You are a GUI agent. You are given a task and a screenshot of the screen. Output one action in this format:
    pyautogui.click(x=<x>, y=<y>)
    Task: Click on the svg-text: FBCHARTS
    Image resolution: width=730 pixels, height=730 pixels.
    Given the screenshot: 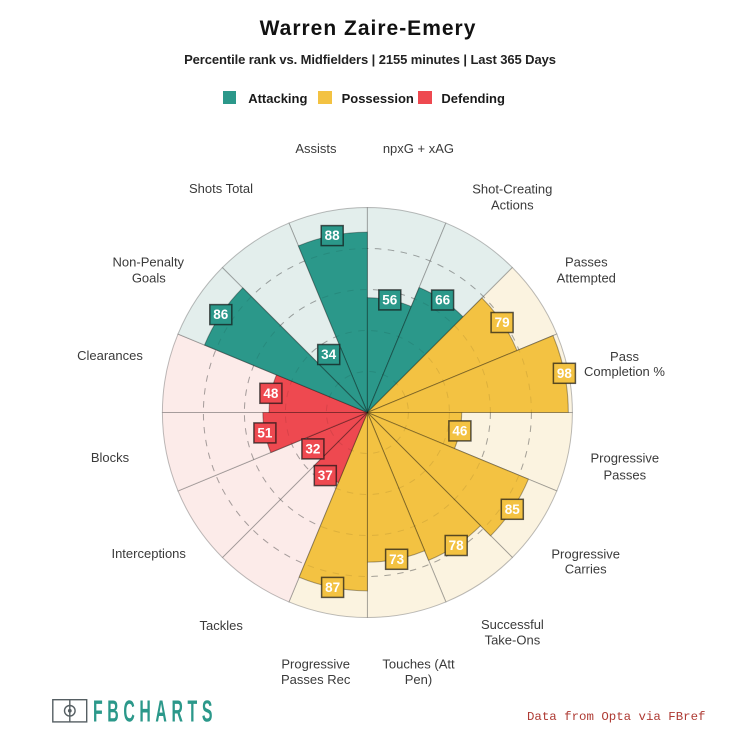 What is the action you would take?
    pyautogui.click(x=155, y=711)
    